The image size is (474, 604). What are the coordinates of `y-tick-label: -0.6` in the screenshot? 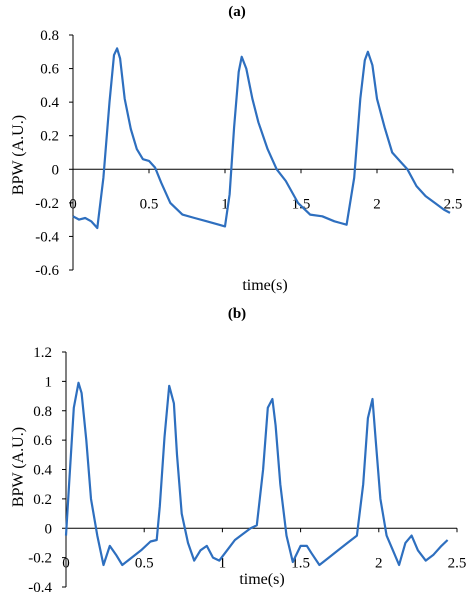 It's located at (47, 271).